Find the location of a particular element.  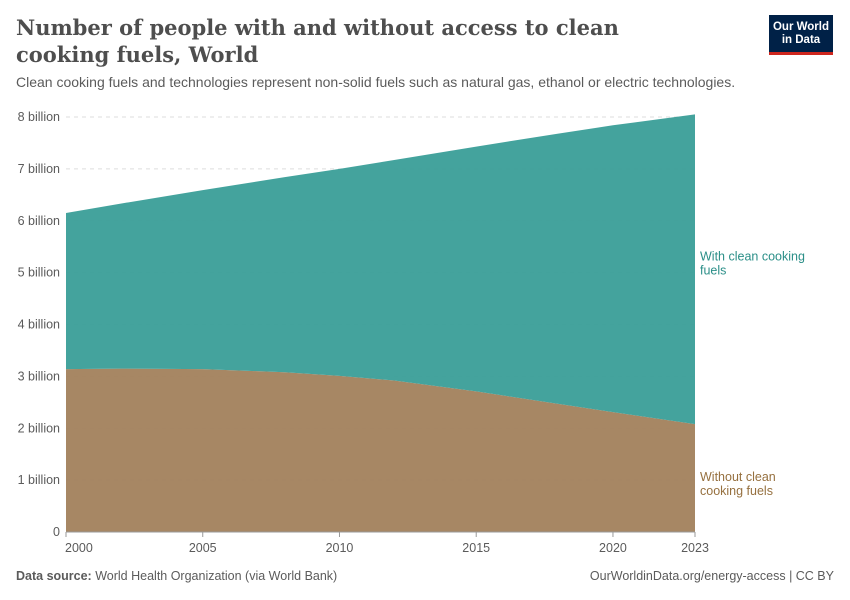

y-tick-label: 8 billion is located at coordinates (39, 117).